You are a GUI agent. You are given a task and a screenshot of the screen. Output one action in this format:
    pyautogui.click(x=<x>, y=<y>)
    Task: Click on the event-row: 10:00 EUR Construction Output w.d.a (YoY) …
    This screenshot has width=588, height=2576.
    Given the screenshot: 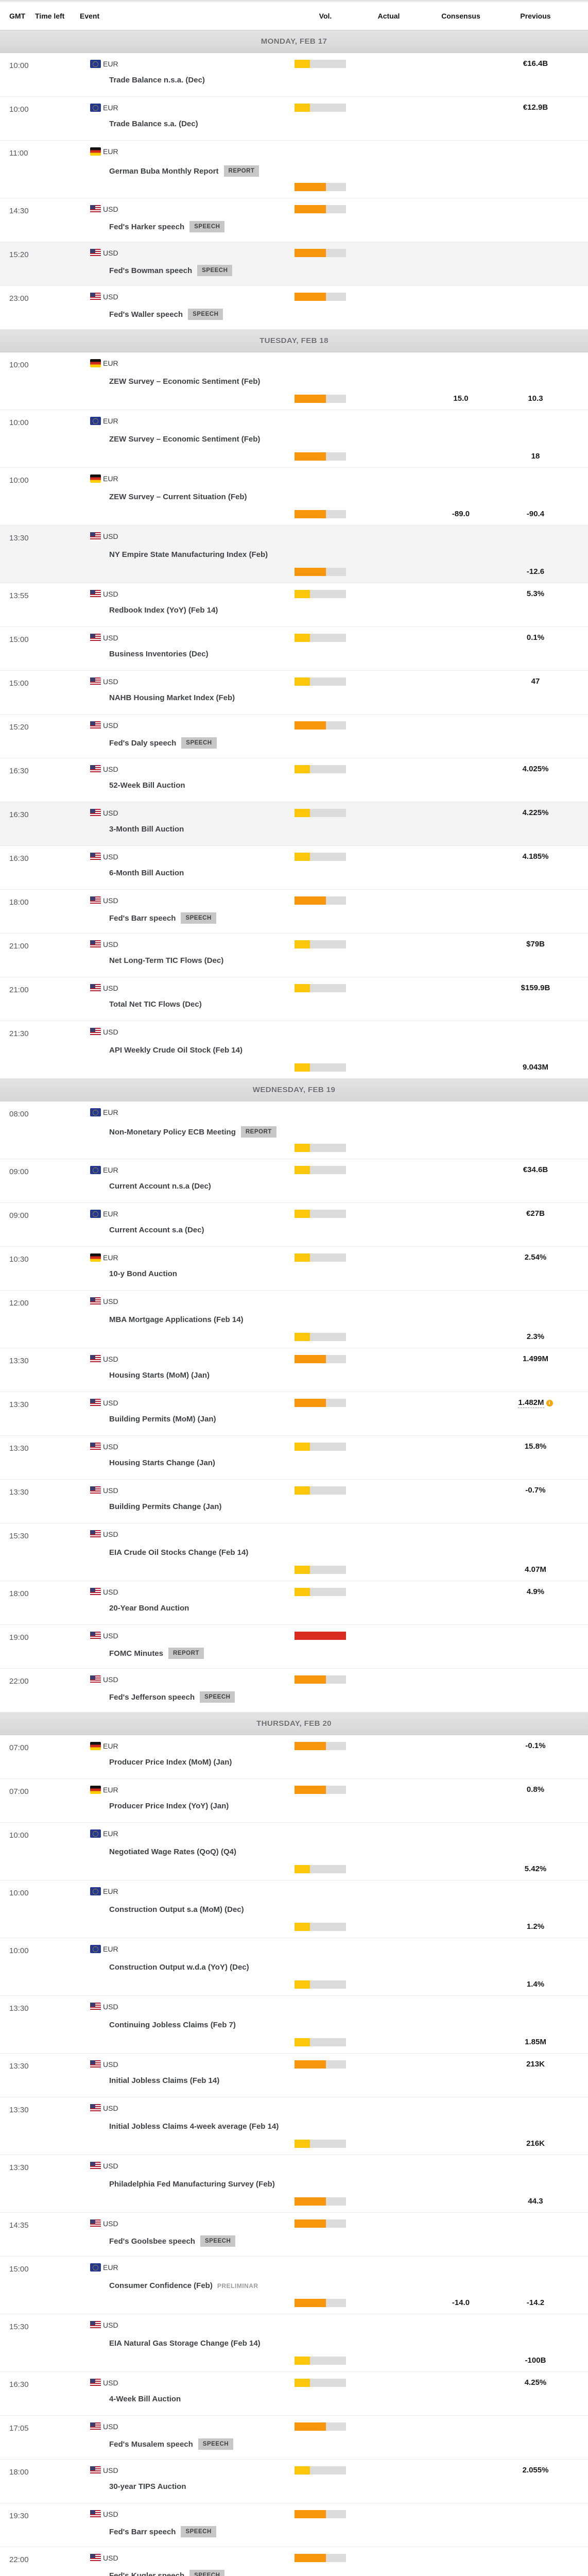 What is the action you would take?
    pyautogui.click(x=294, y=1967)
    